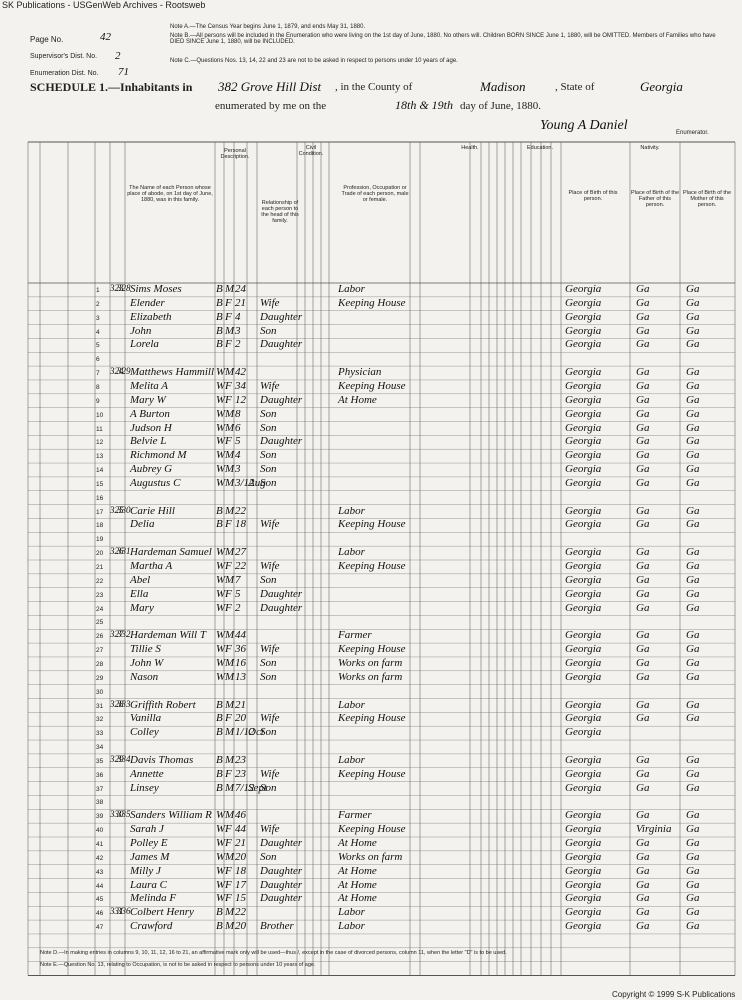 This screenshot has height=1000, width=742. What do you see at coordinates (124, 551) in the screenshot?
I see `cell-family: 331` at bounding box center [124, 551].